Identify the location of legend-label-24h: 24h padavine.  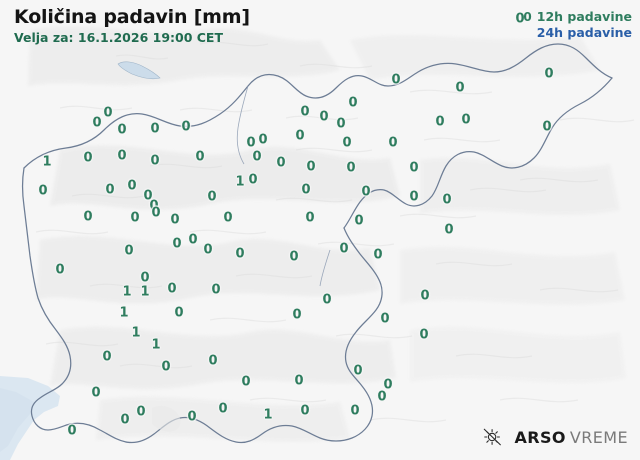
(584, 32).